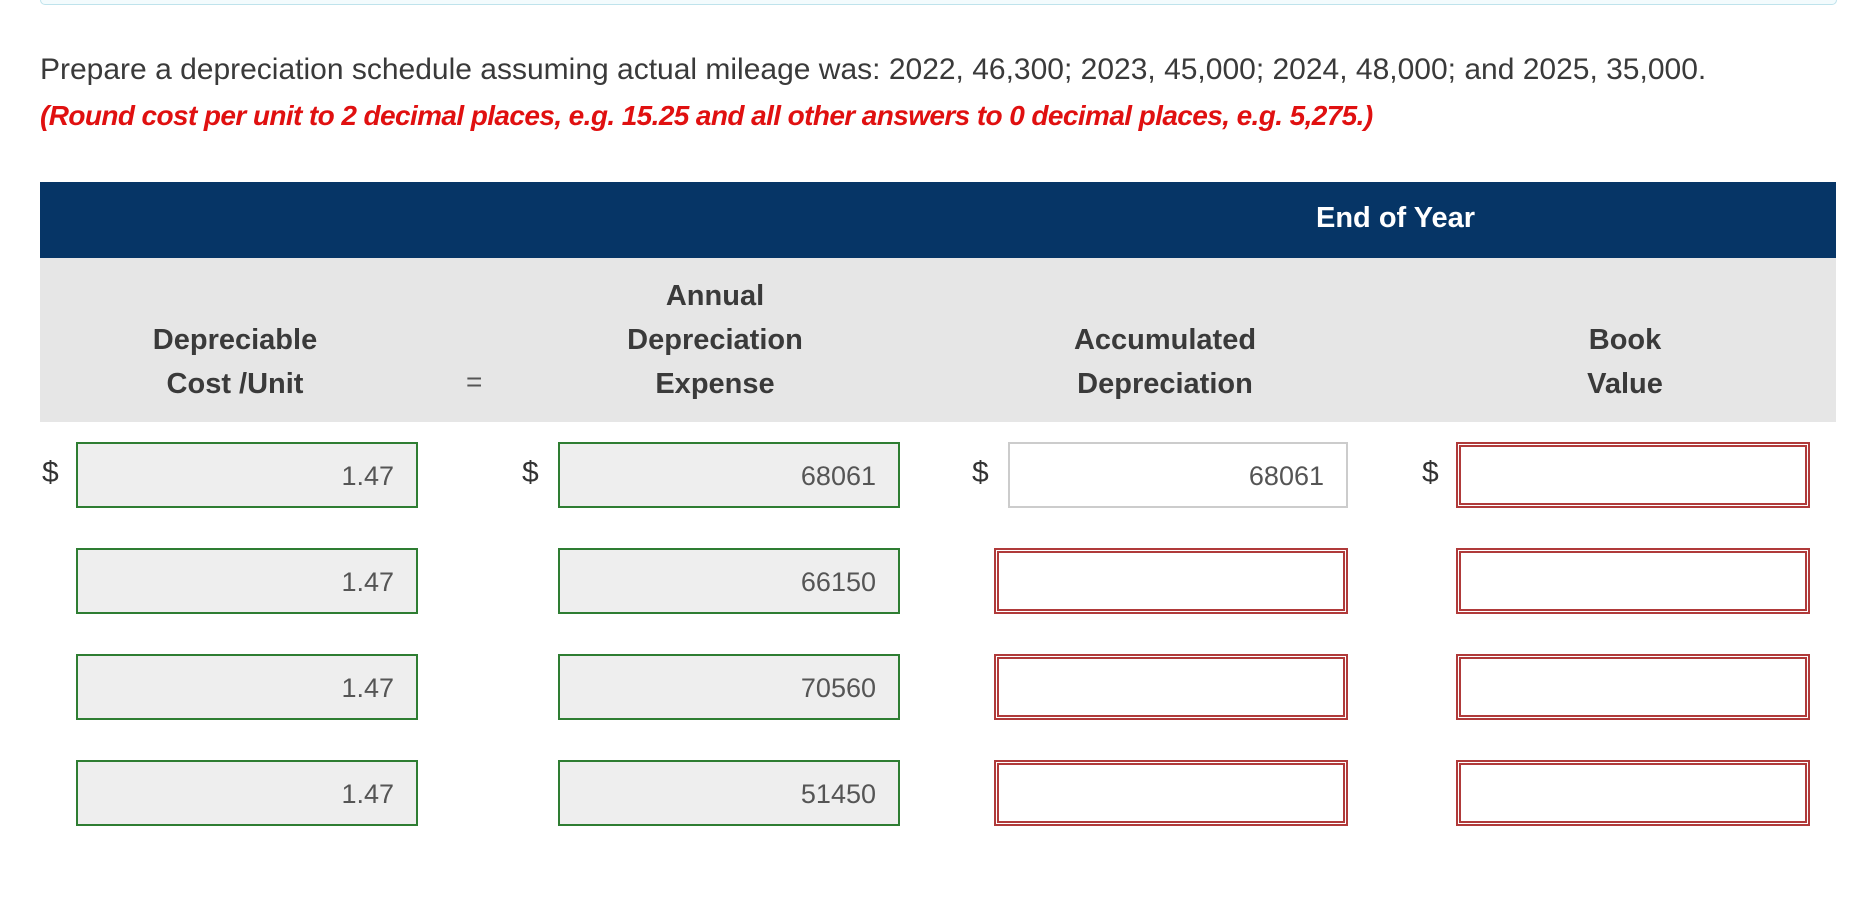  What do you see at coordinates (729, 687) in the screenshot?
I see `annual-depreciation-input: 70560` at bounding box center [729, 687].